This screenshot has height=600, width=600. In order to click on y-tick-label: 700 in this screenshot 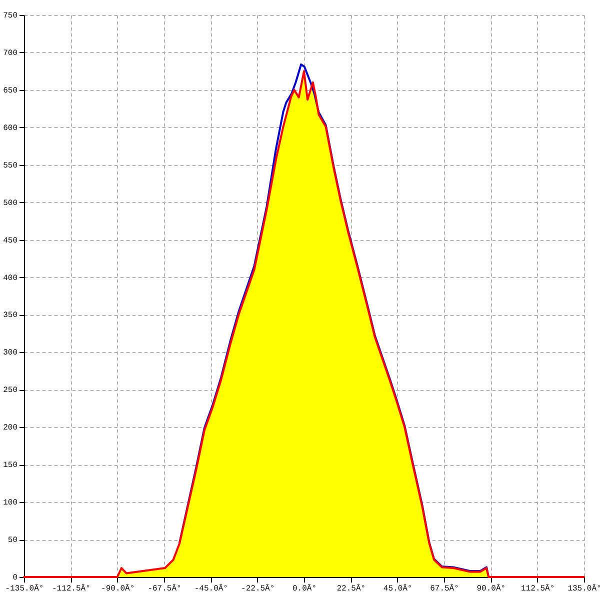, I will do `click(10, 53)`.